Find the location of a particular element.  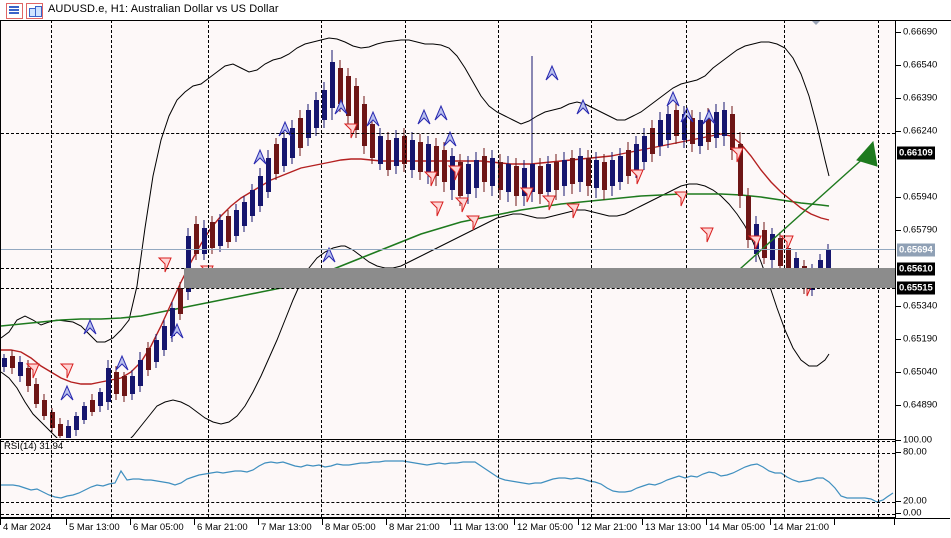

rsi-tick-label: 20.00 is located at coordinates (915, 501).